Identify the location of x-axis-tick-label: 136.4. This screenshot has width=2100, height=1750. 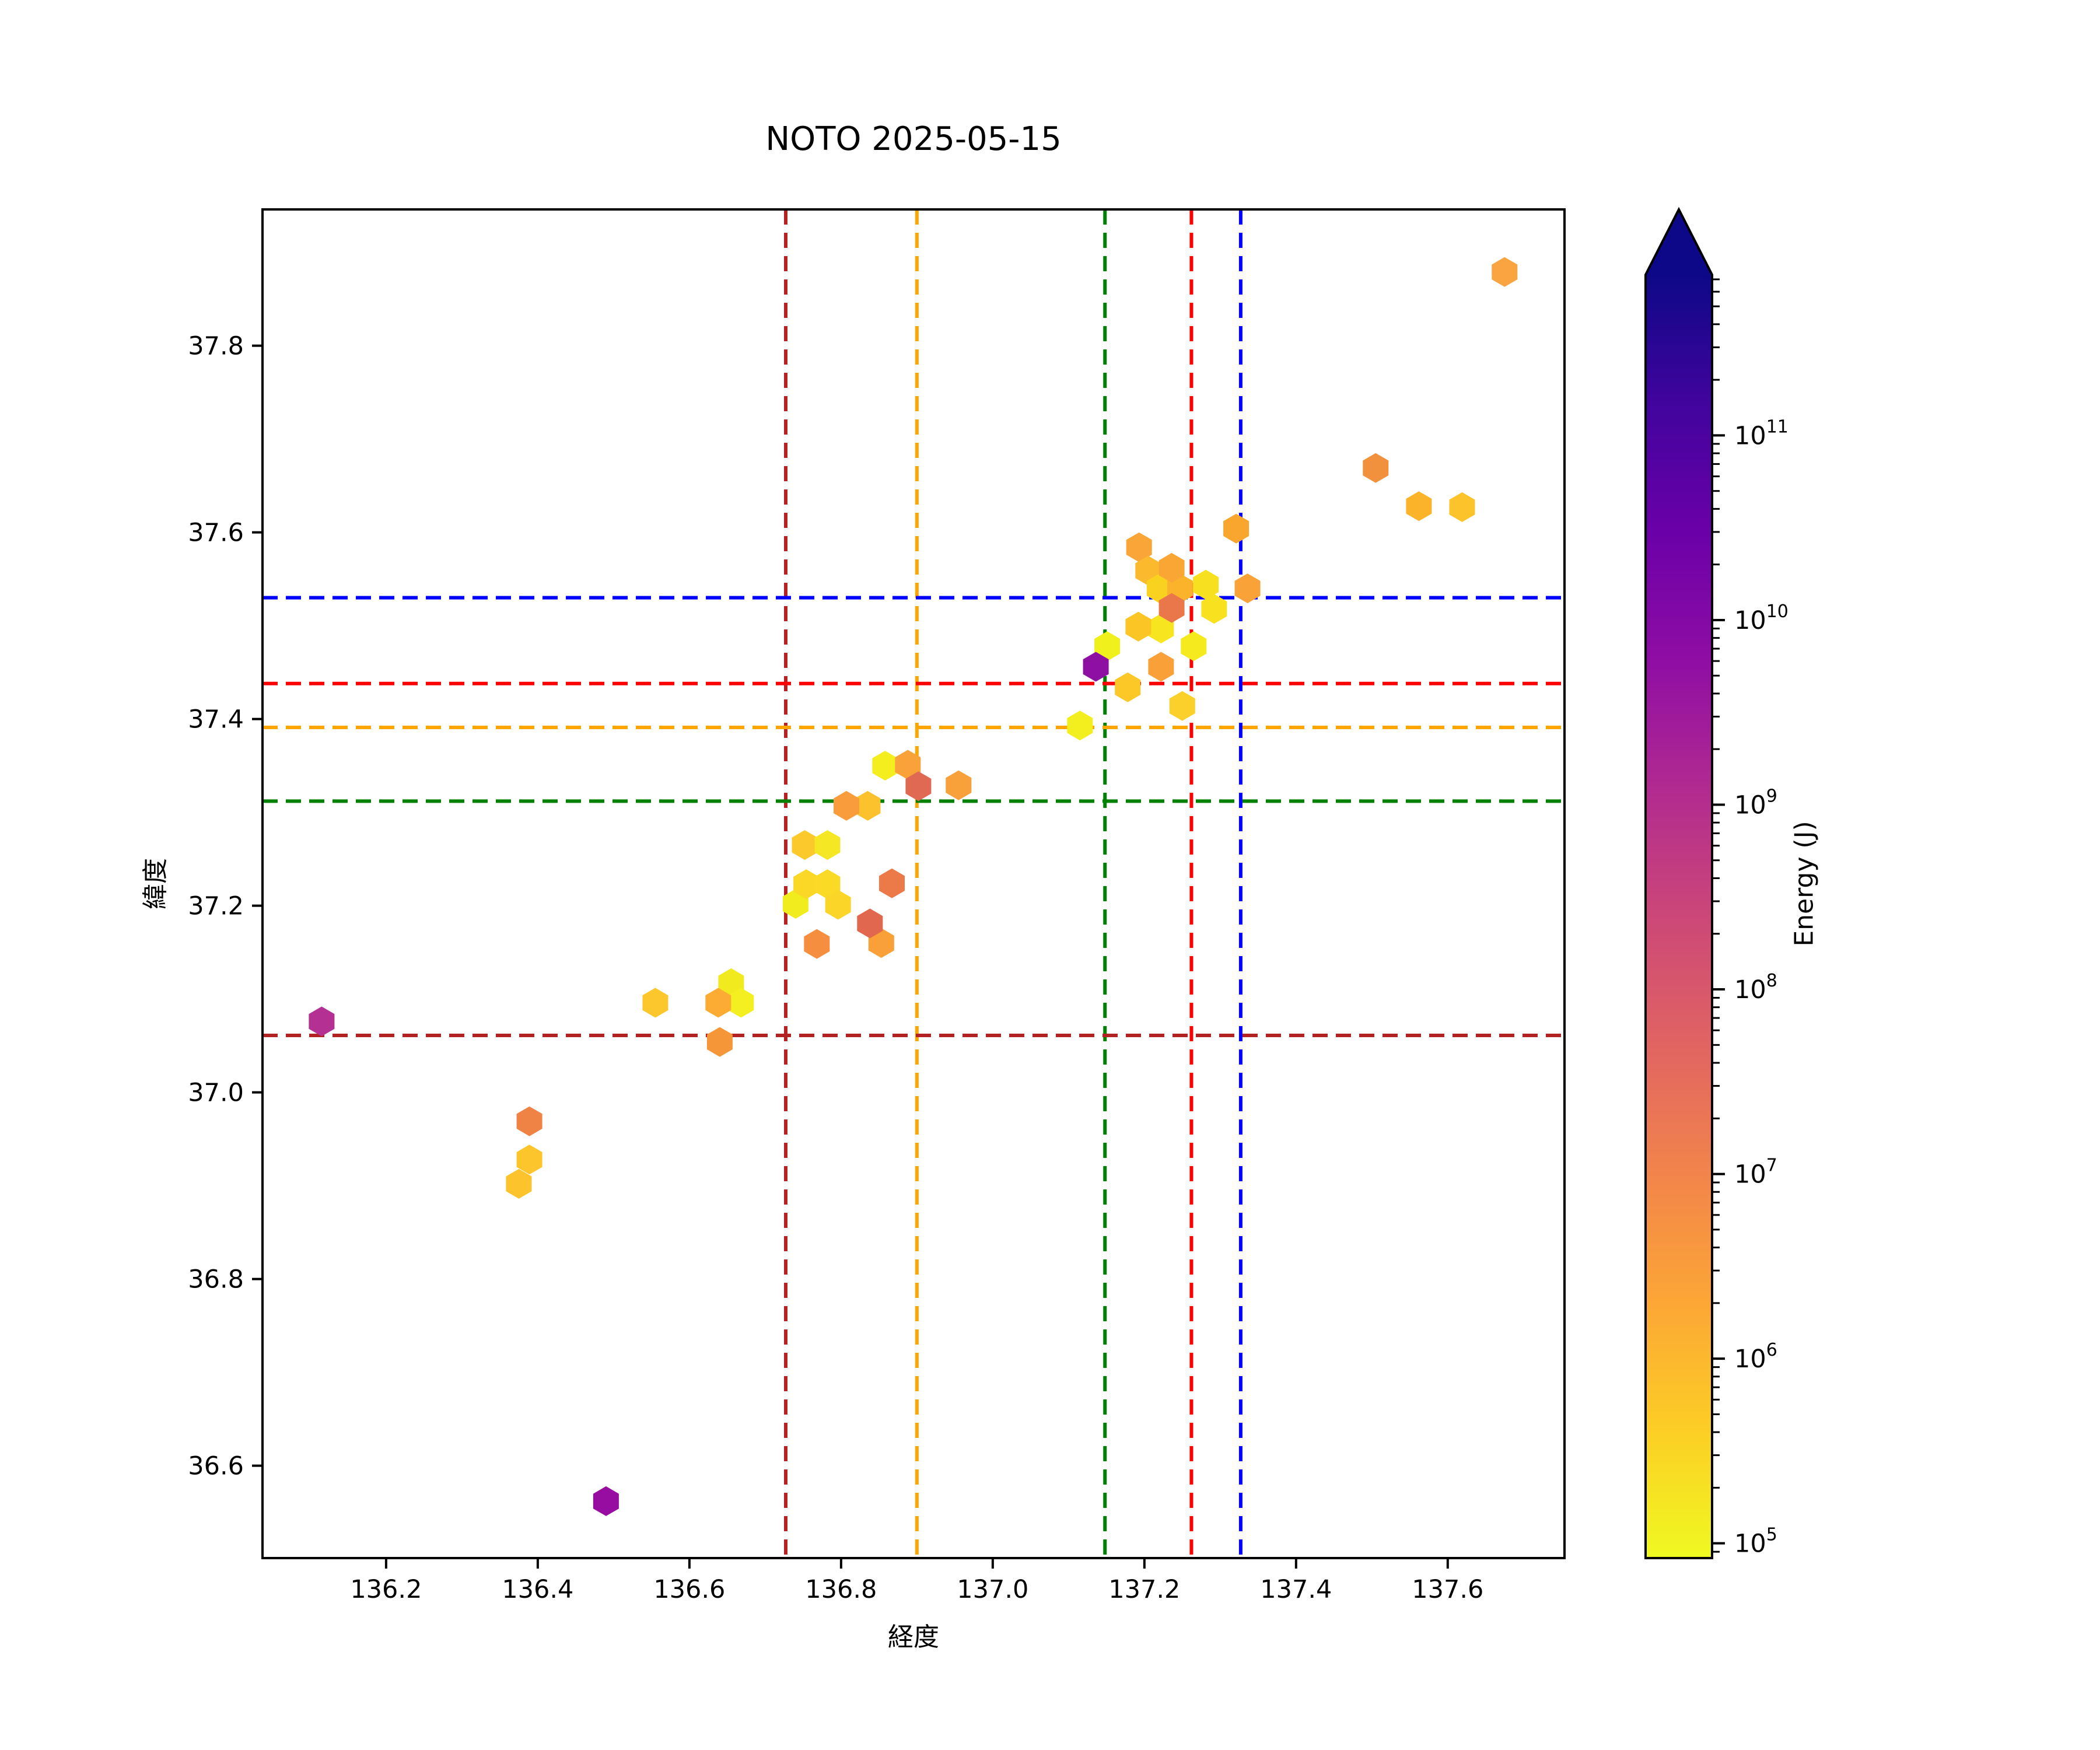
(537, 1589).